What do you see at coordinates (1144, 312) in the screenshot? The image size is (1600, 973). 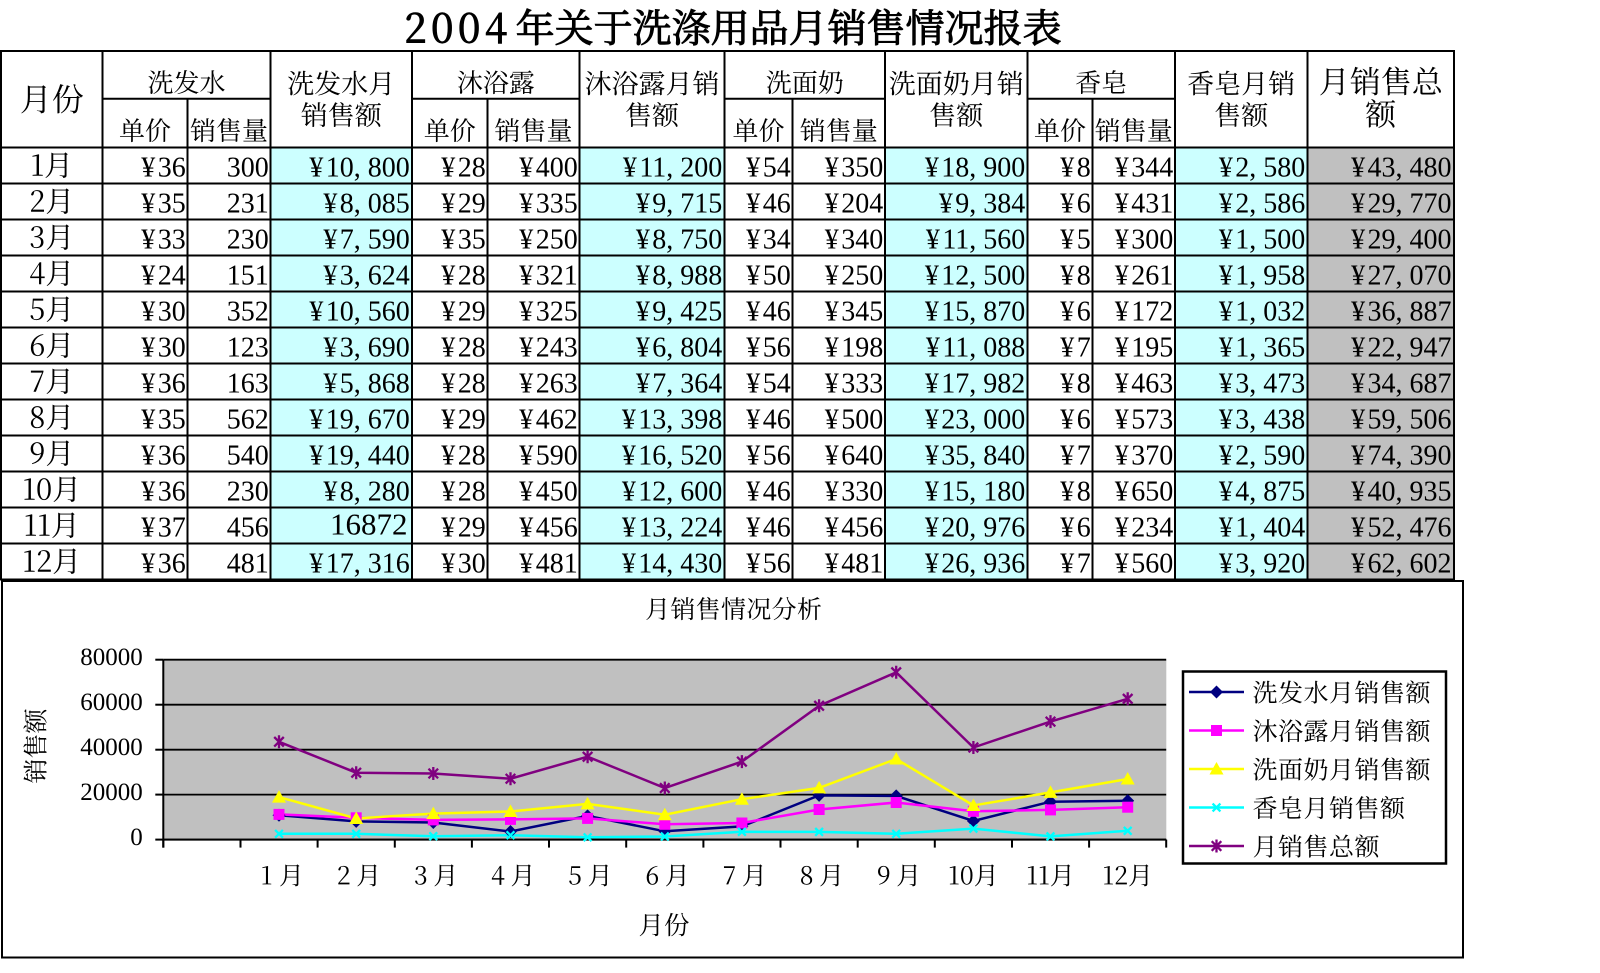 I see `svg-text: ¥172` at bounding box center [1144, 312].